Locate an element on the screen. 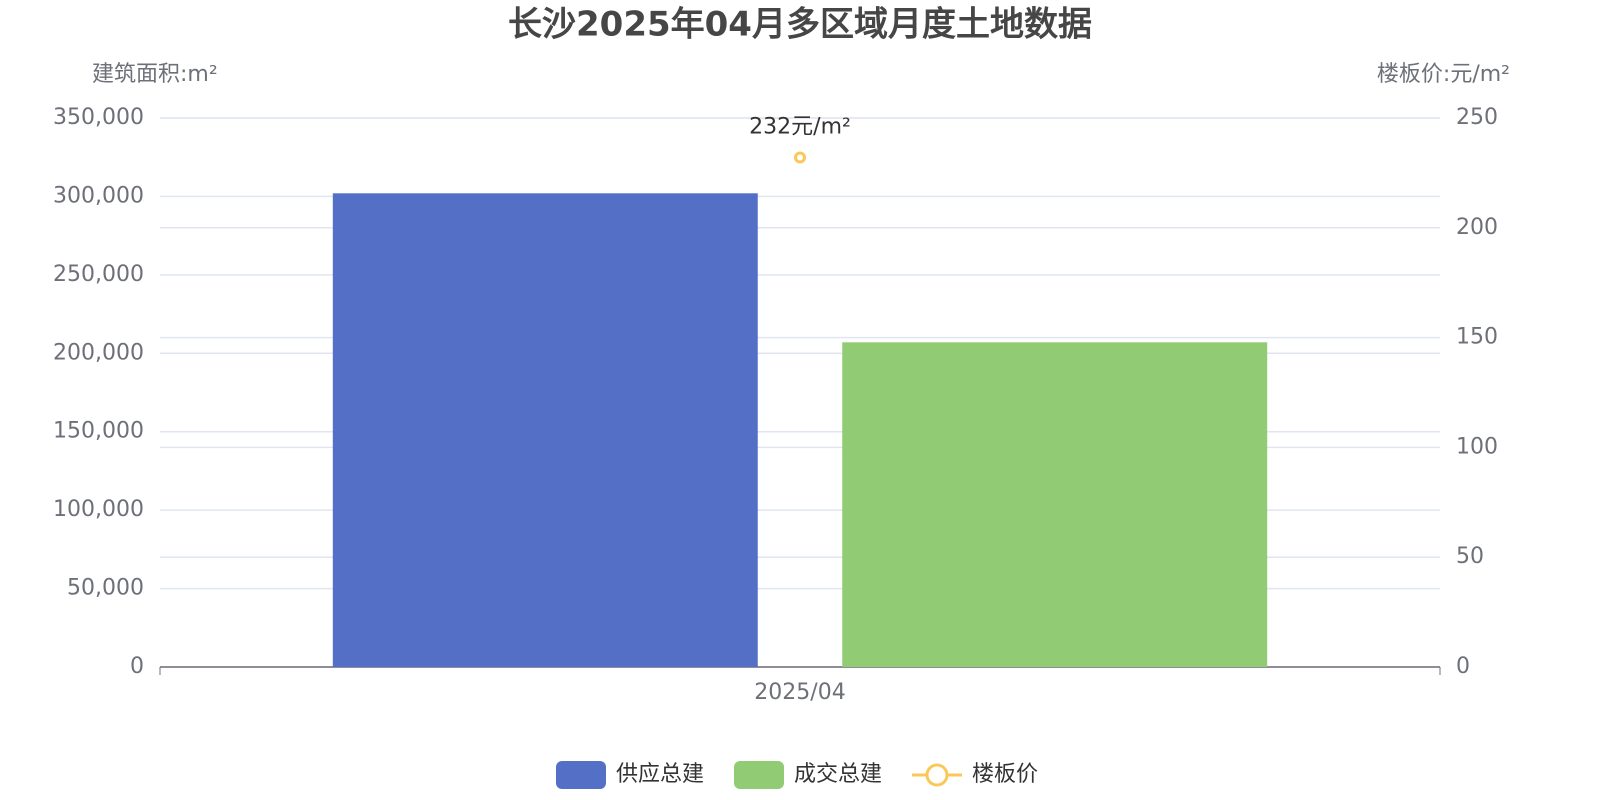 The image size is (1600, 800). legend-item: 楼板价 is located at coordinates (975, 774).